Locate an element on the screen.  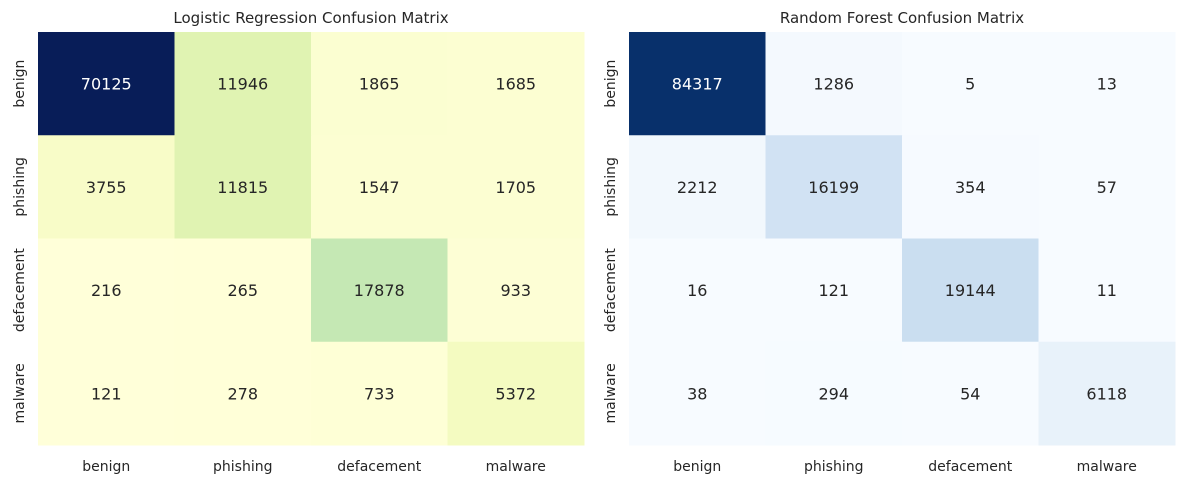
cell-value-label: 733 is located at coordinates (379, 393).